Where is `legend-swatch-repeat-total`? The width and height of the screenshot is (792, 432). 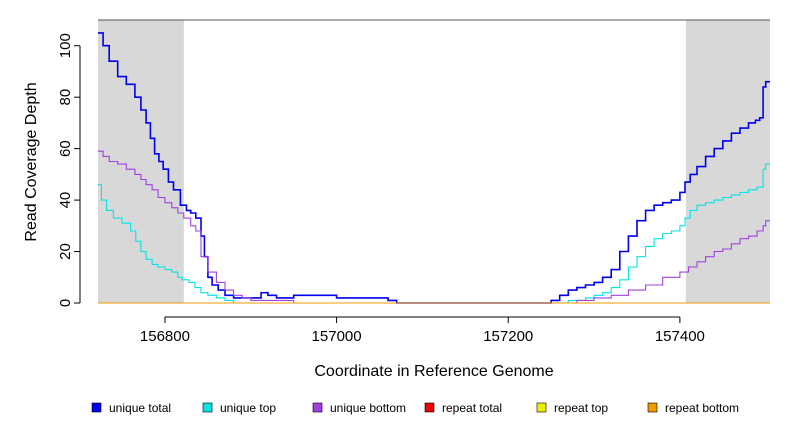
legend-swatch-repeat-total is located at coordinates (429, 407).